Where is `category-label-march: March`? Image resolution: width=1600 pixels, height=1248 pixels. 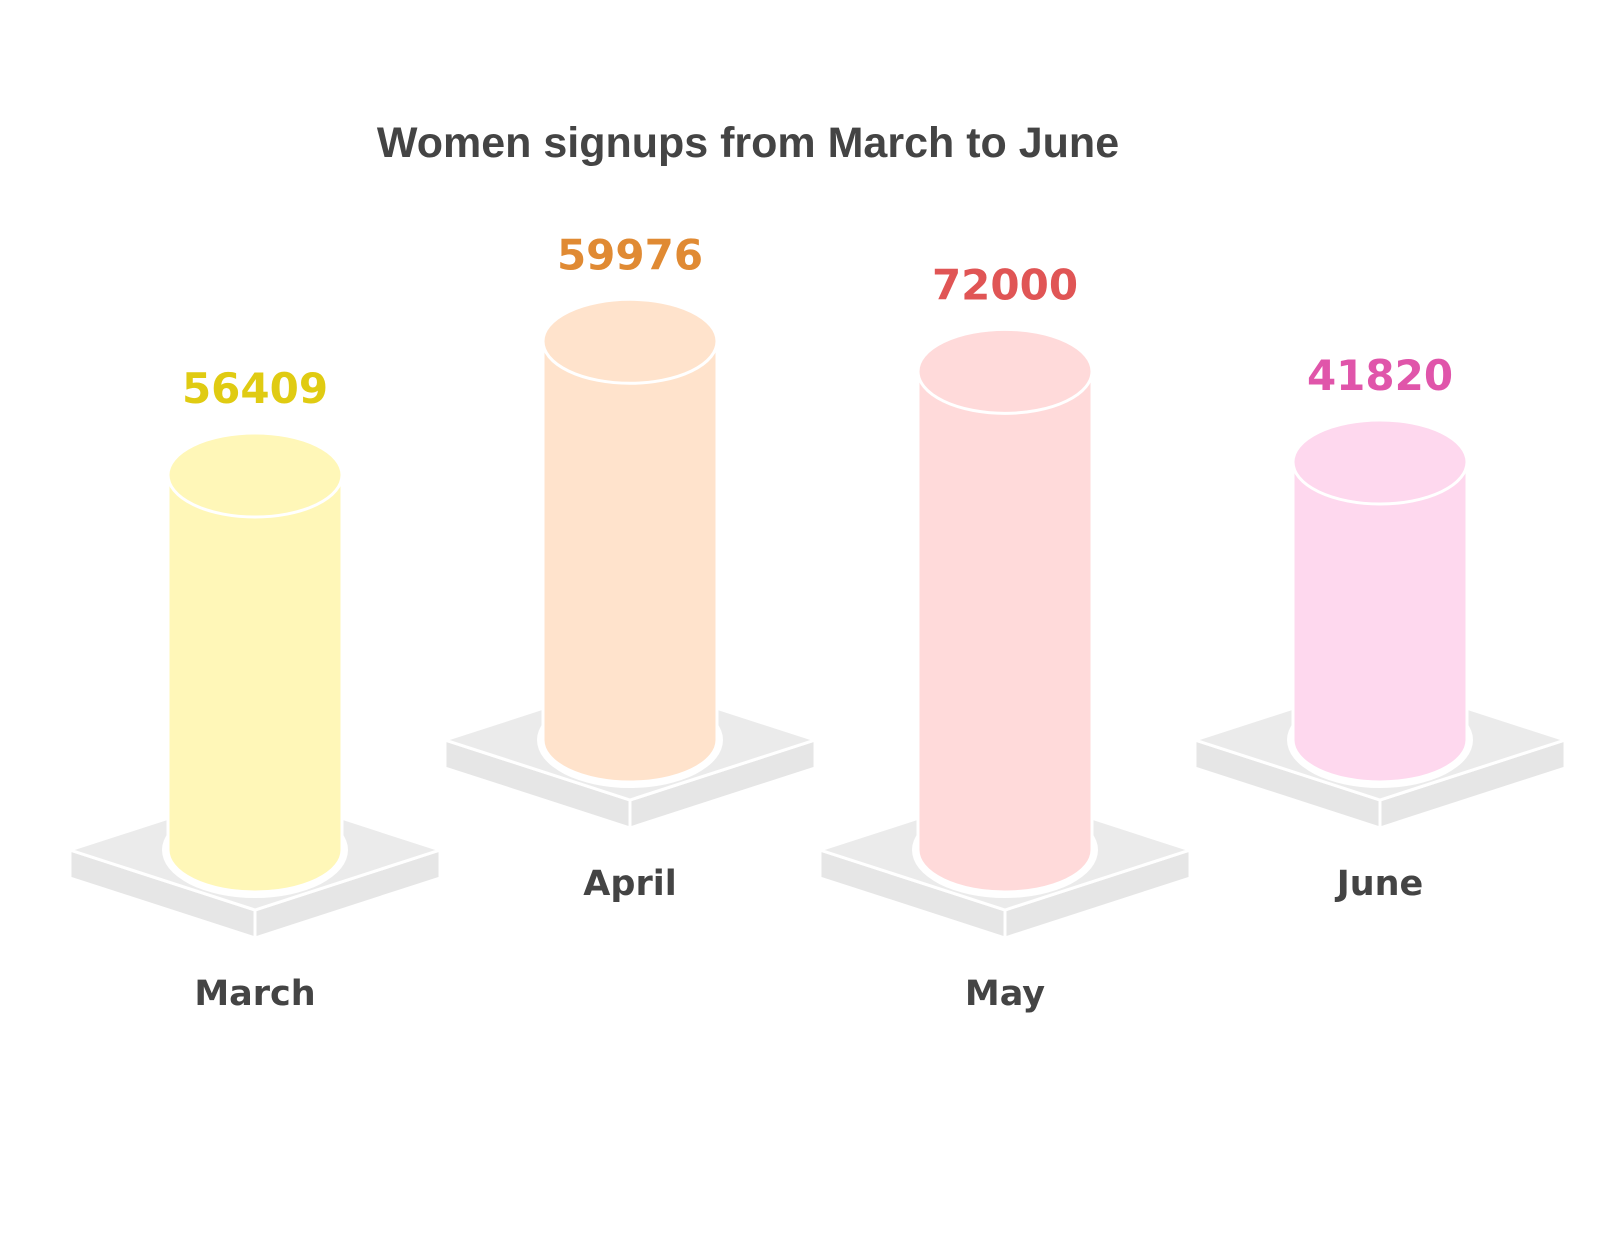
category-label-march: March is located at coordinates (254, 994).